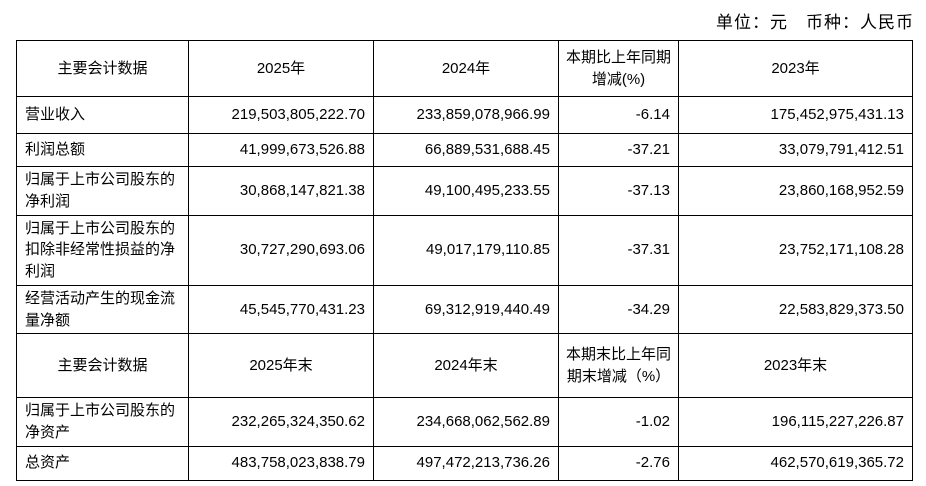 This screenshot has height=486, width=926. I want to click on header-year-2024: 2024年, so click(466, 68).